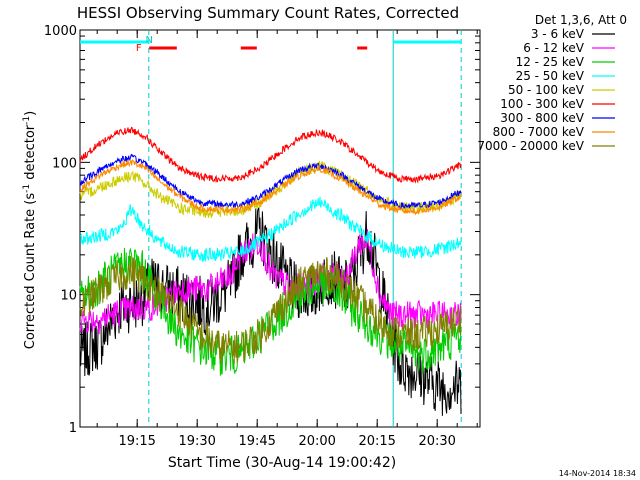 The width and height of the screenshot is (640, 480). What do you see at coordinates (64, 163) in the screenshot?
I see `y-tick-label: 100` at bounding box center [64, 163].